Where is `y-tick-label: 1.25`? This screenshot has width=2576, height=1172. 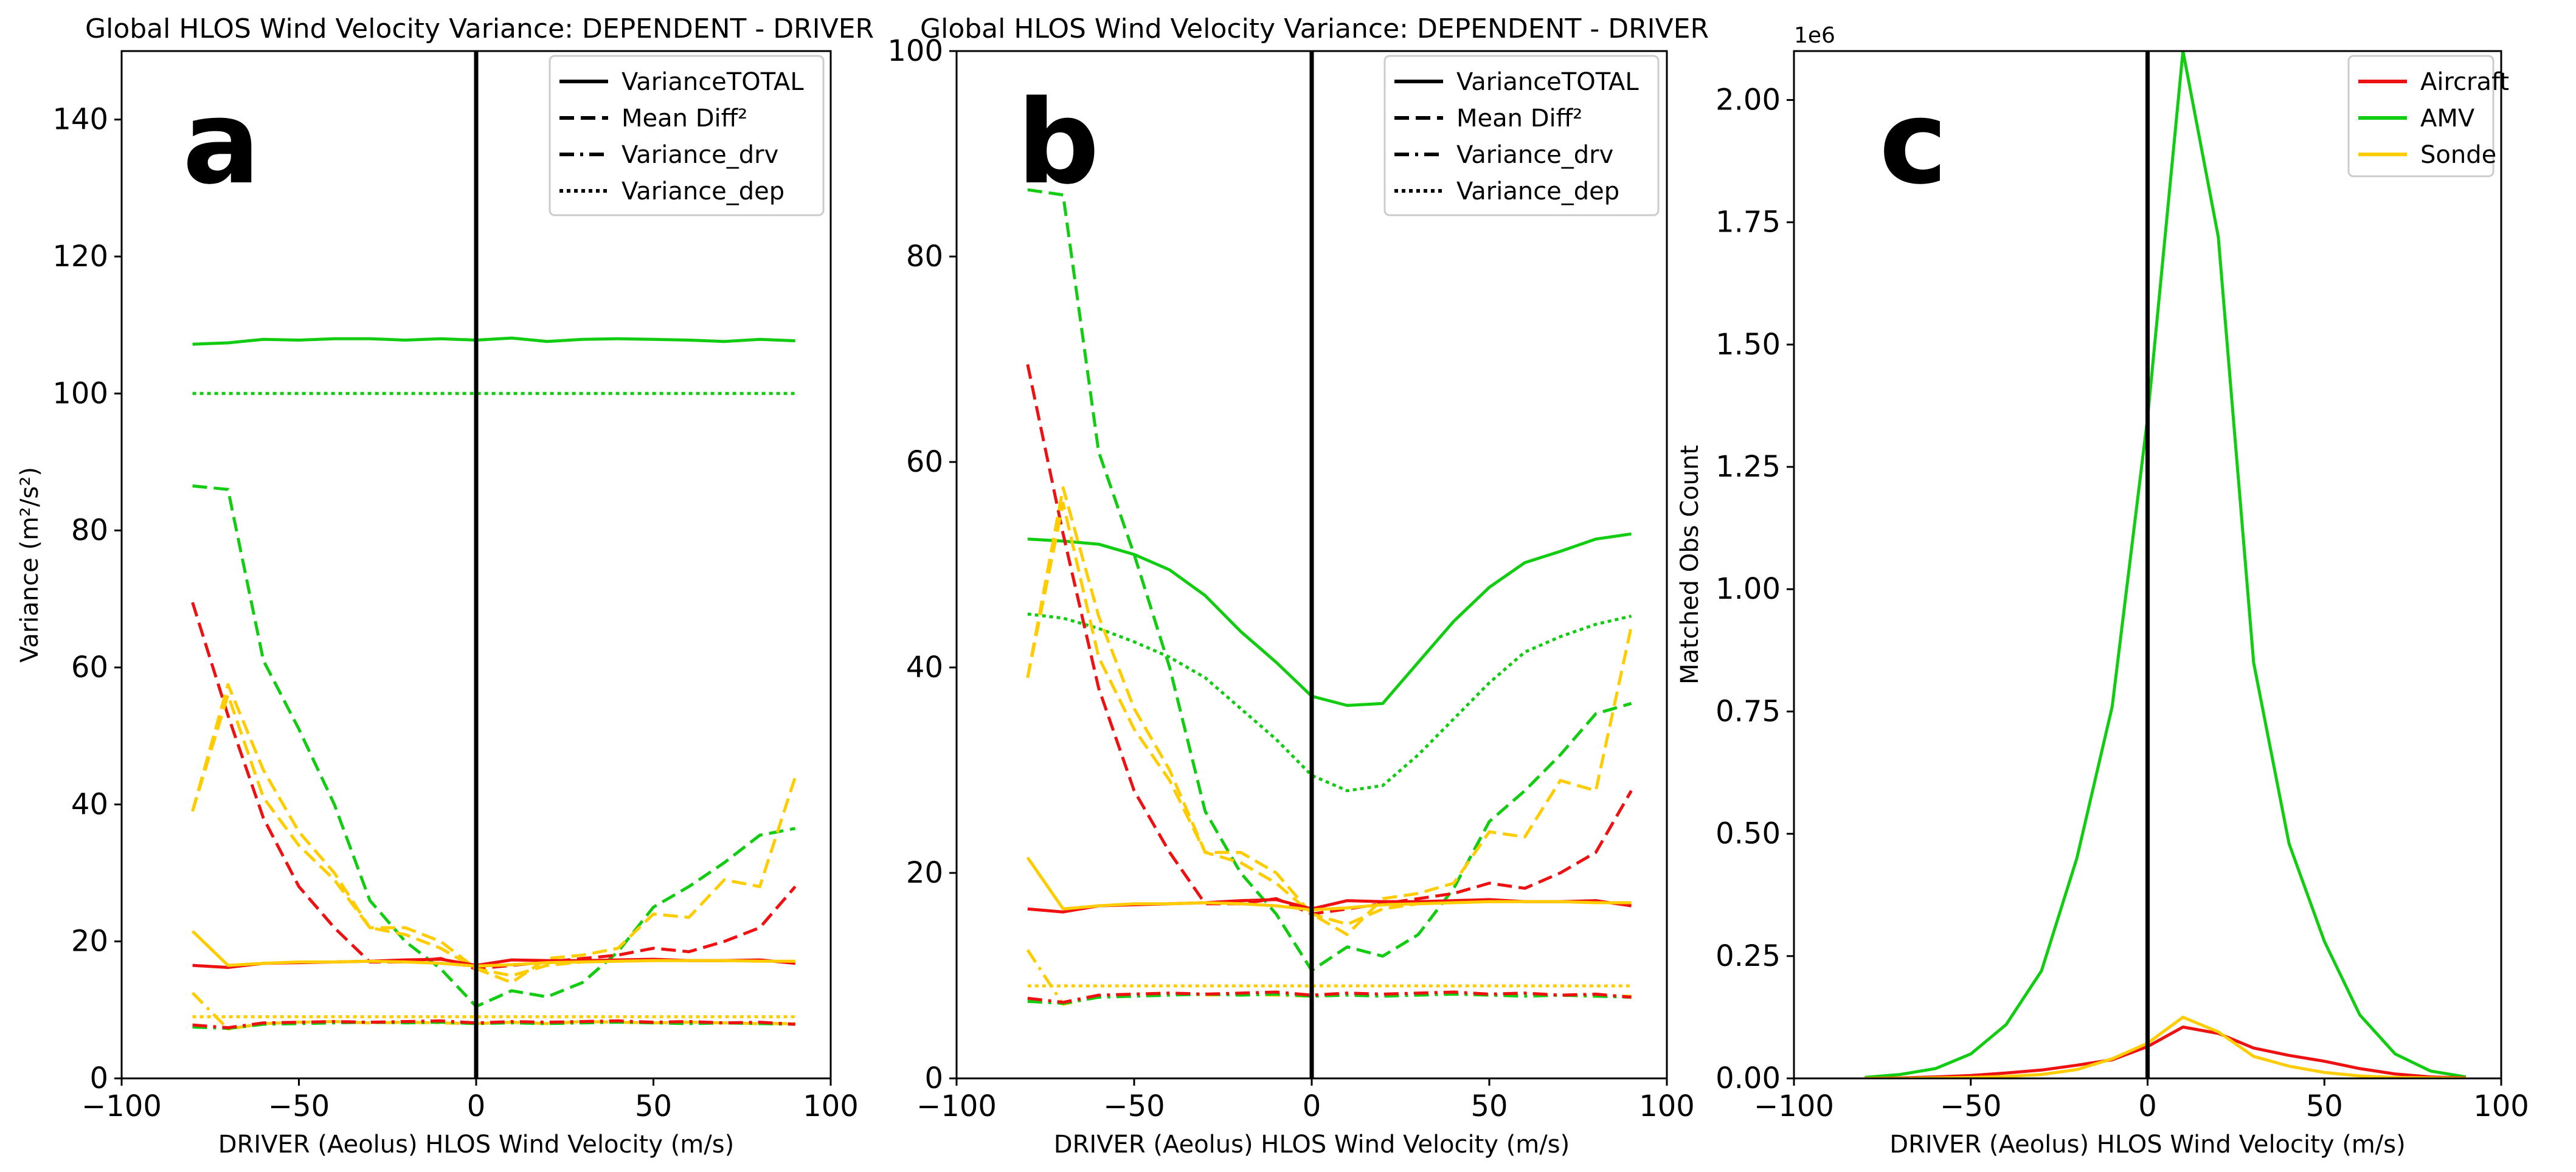
y-tick-label: 1.25 is located at coordinates (1748, 467).